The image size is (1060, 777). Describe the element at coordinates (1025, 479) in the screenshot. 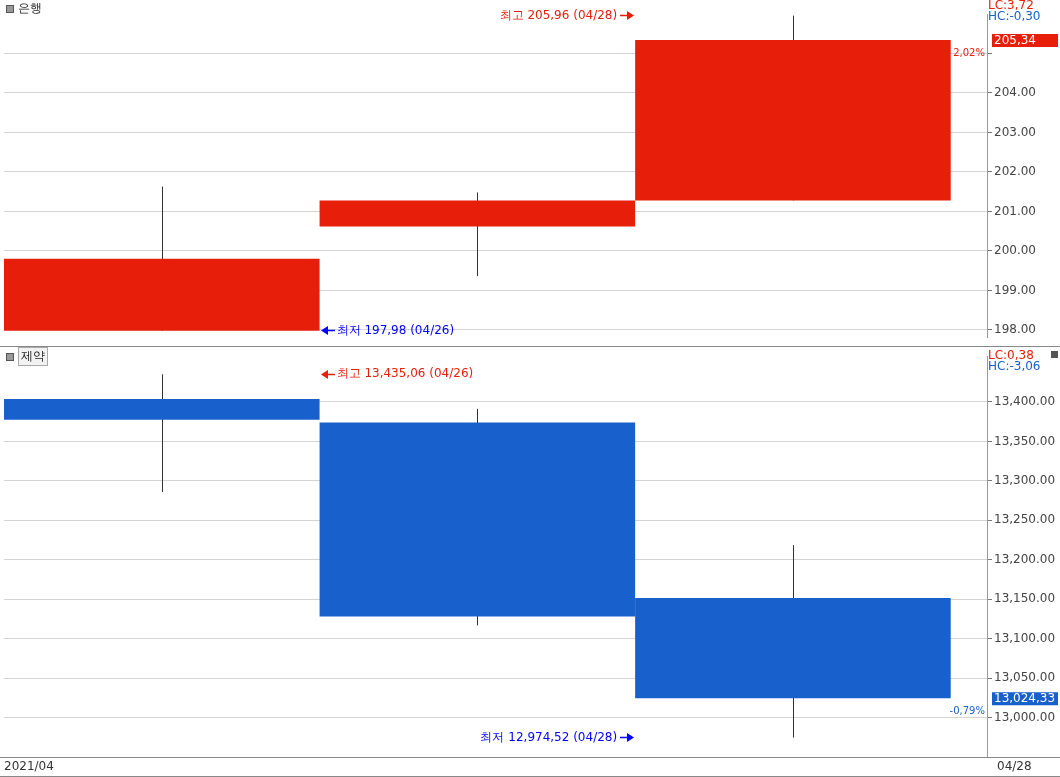

I see `y-tick-label: 13,300.00` at that location.